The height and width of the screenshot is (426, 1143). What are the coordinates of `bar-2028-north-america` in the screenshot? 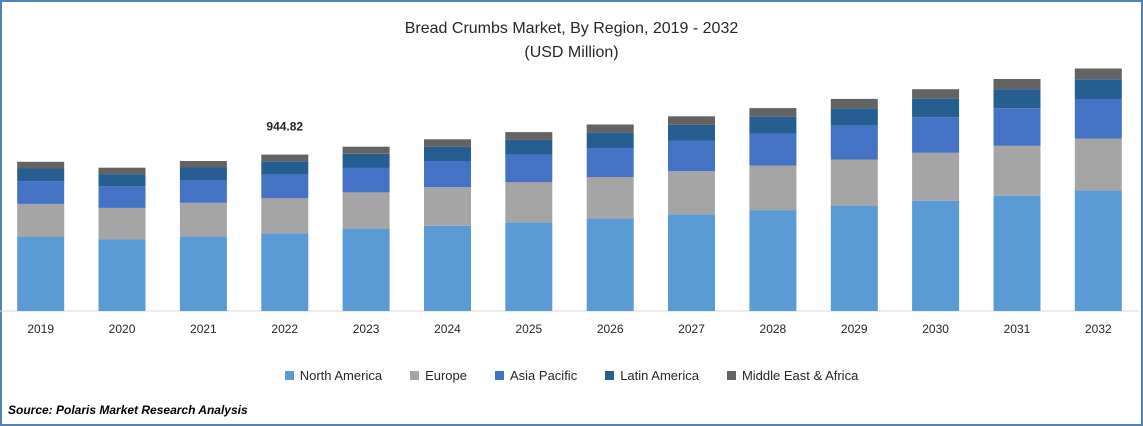 It's located at (773, 260).